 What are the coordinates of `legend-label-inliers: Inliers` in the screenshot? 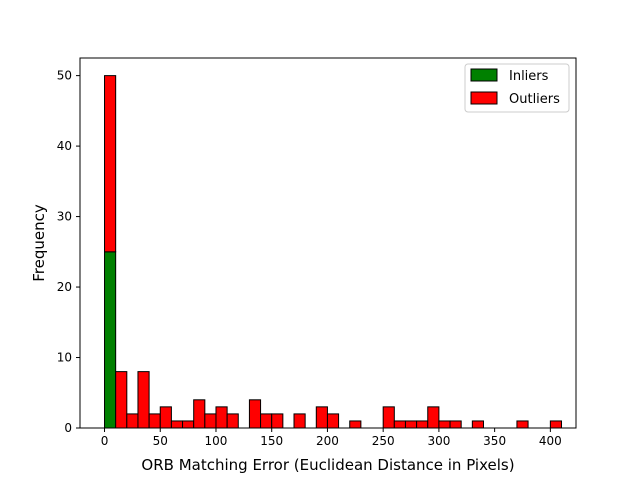 It's located at (529, 76).